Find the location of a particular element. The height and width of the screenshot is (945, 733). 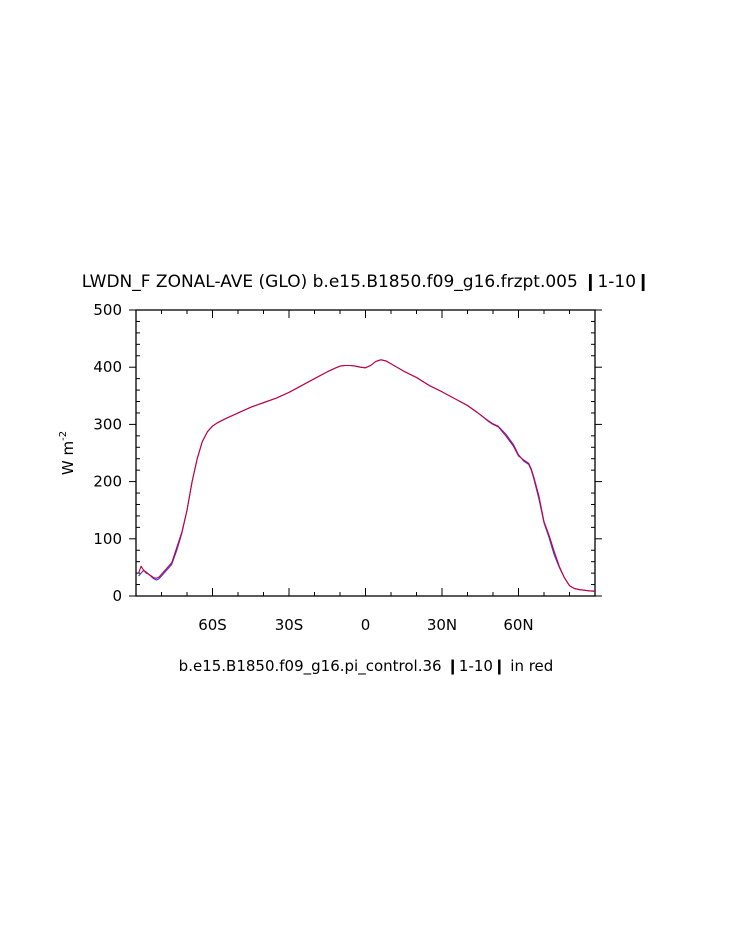

y-tick-label: 0 is located at coordinates (117, 596).